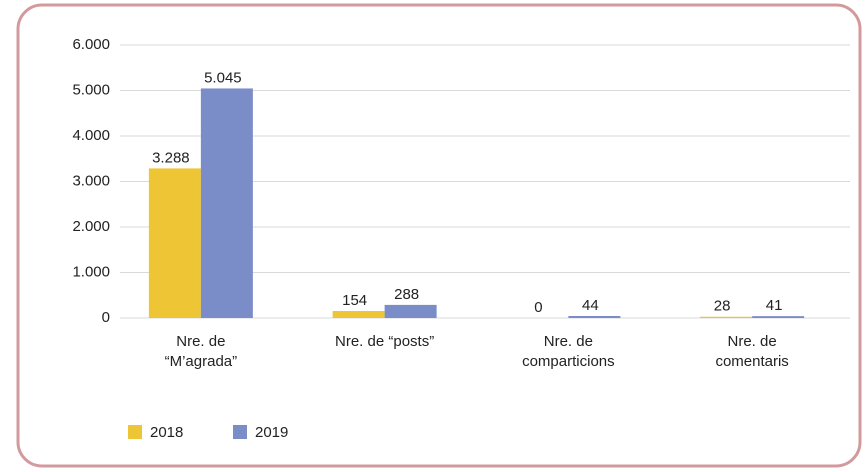  I want to click on legend-label: 2019, so click(271, 432).